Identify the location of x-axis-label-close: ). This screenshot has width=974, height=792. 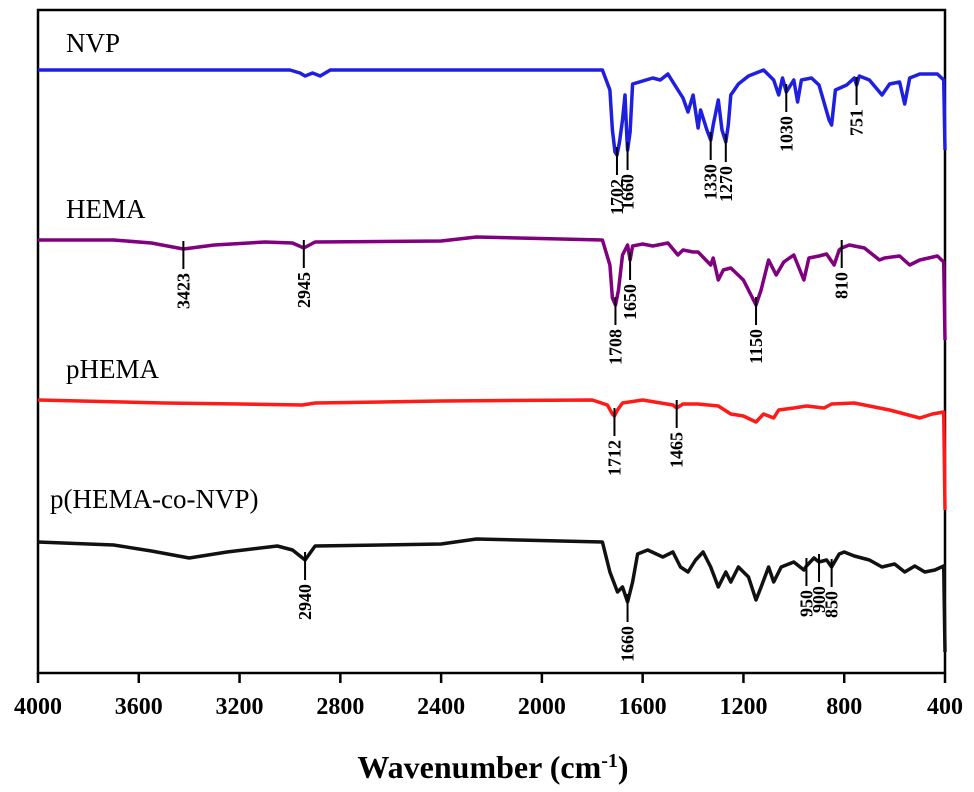
(623, 767).